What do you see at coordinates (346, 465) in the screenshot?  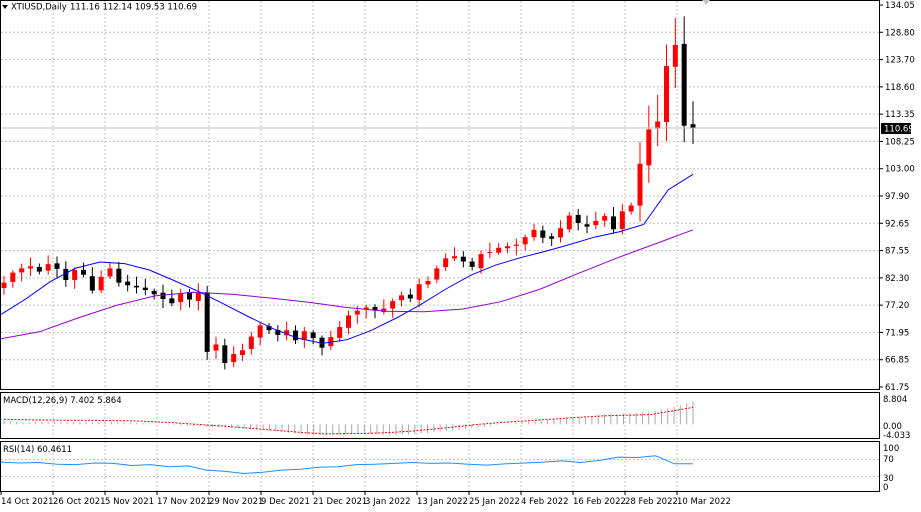 I see `rsi-line` at bounding box center [346, 465].